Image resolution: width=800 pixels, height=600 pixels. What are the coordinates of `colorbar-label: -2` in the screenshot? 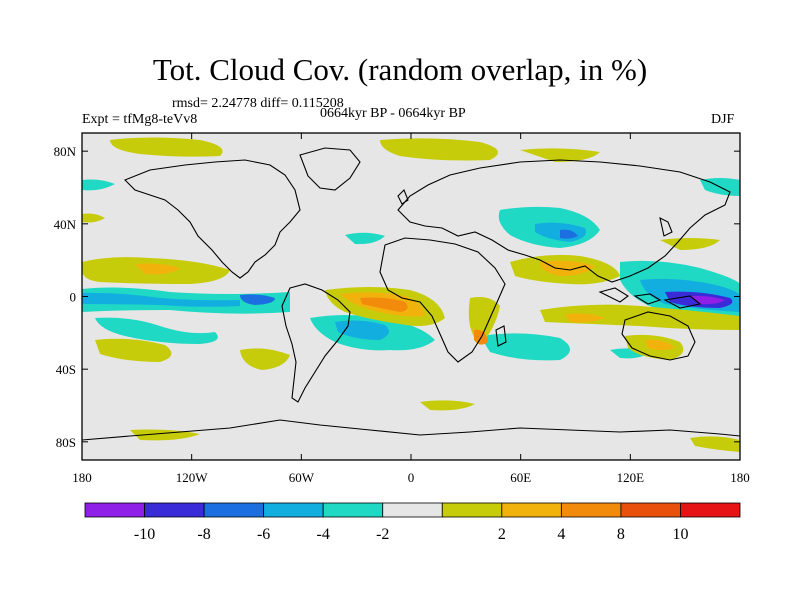 It's located at (382, 534).